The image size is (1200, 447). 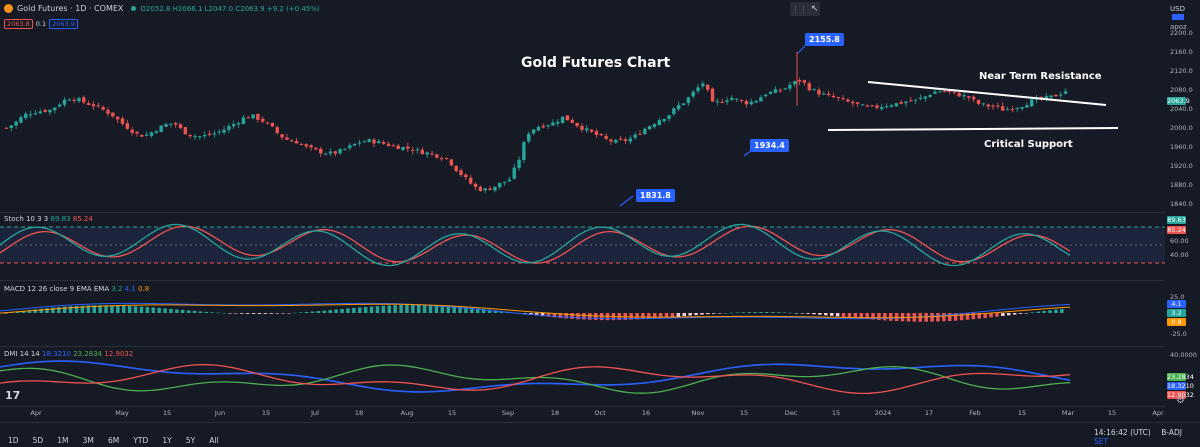 What do you see at coordinates (1101, 441) in the screenshot?
I see `settlement-toggle: SET` at bounding box center [1101, 441].